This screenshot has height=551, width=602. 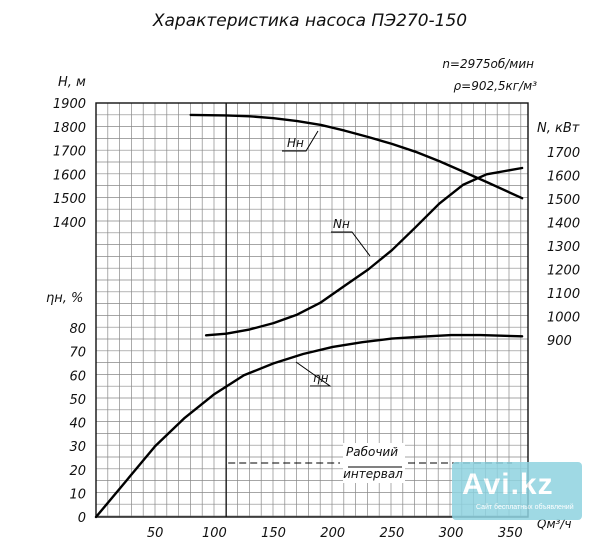 What do you see at coordinates (77, 424) in the screenshot?
I see `eff-tick-40: 40` at bounding box center [77, 424].